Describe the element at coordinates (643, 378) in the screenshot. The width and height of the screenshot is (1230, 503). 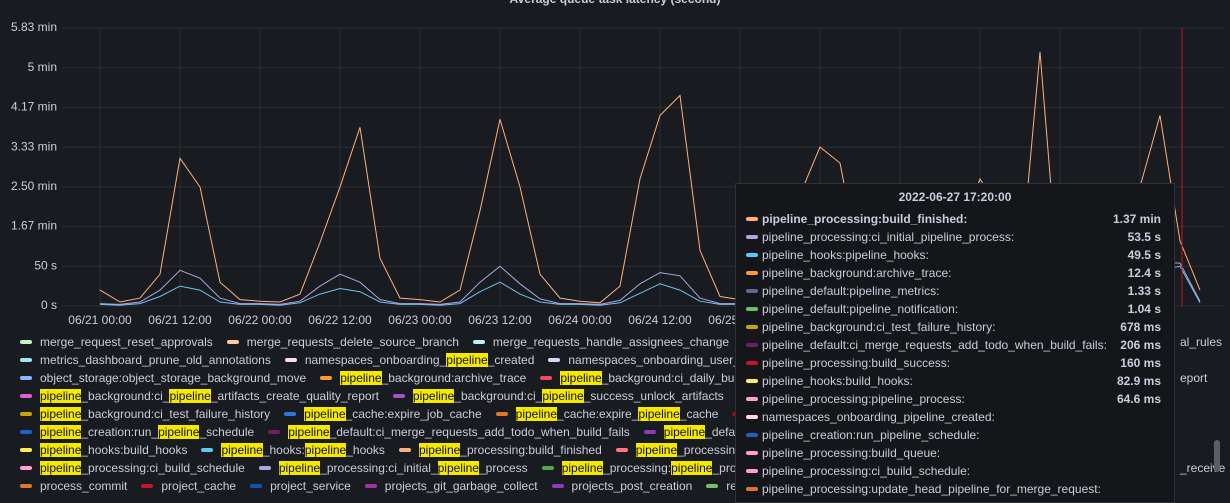
I see `legend-item: pipeline_background:ci_daily_build` at that location.